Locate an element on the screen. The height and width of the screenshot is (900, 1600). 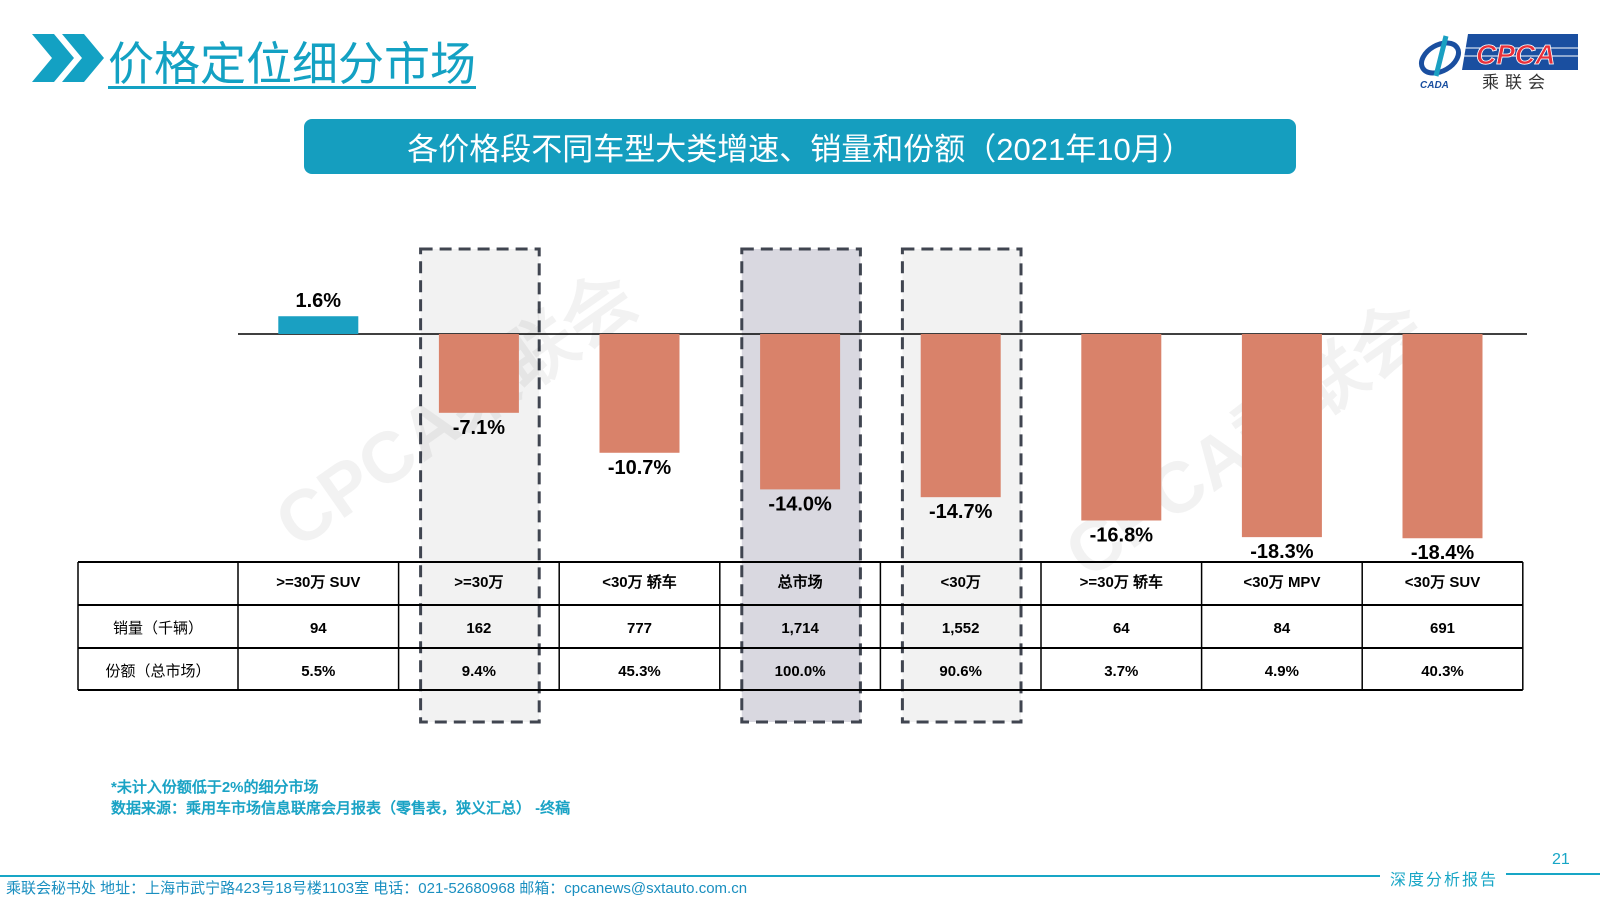
table-cell: 94 is located at coordinates (318, 628).